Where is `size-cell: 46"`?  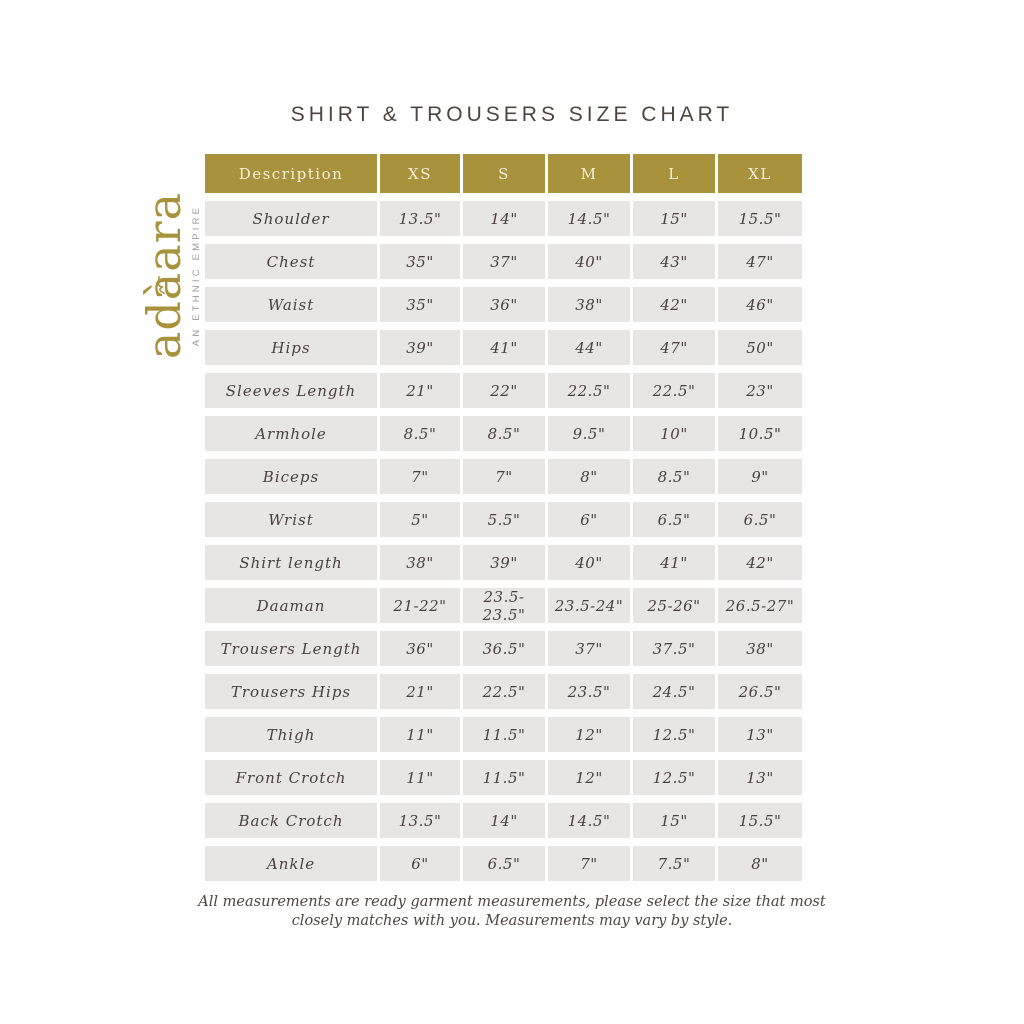
size-cell: 46" is located at coordinates (760, 304).